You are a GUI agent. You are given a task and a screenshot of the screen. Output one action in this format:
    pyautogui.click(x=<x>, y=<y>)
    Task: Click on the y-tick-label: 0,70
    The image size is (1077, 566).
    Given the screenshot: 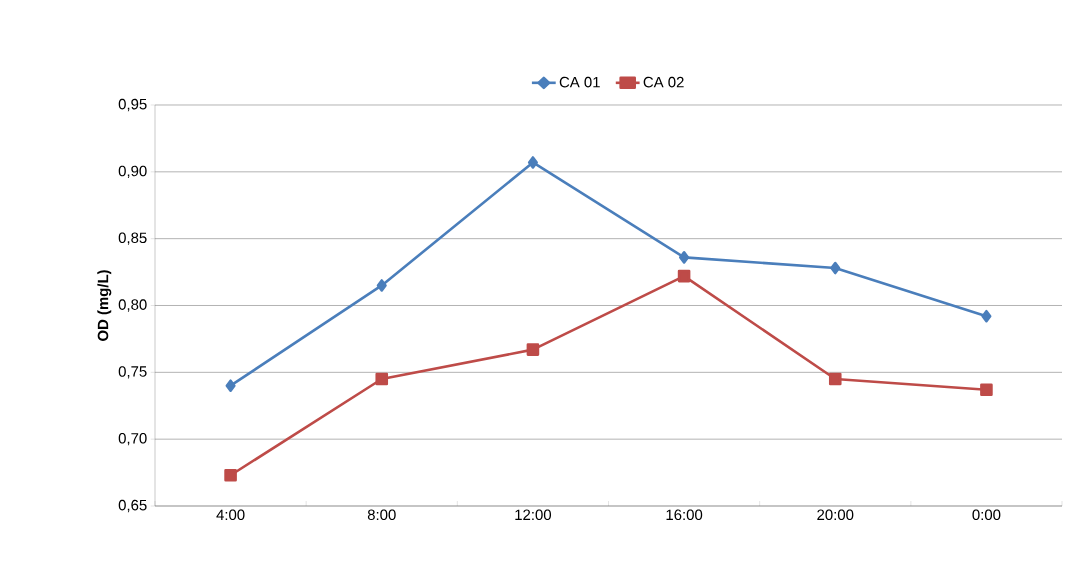 What is the action you would take?
    pyautogui.click(x=132, y=439)
    